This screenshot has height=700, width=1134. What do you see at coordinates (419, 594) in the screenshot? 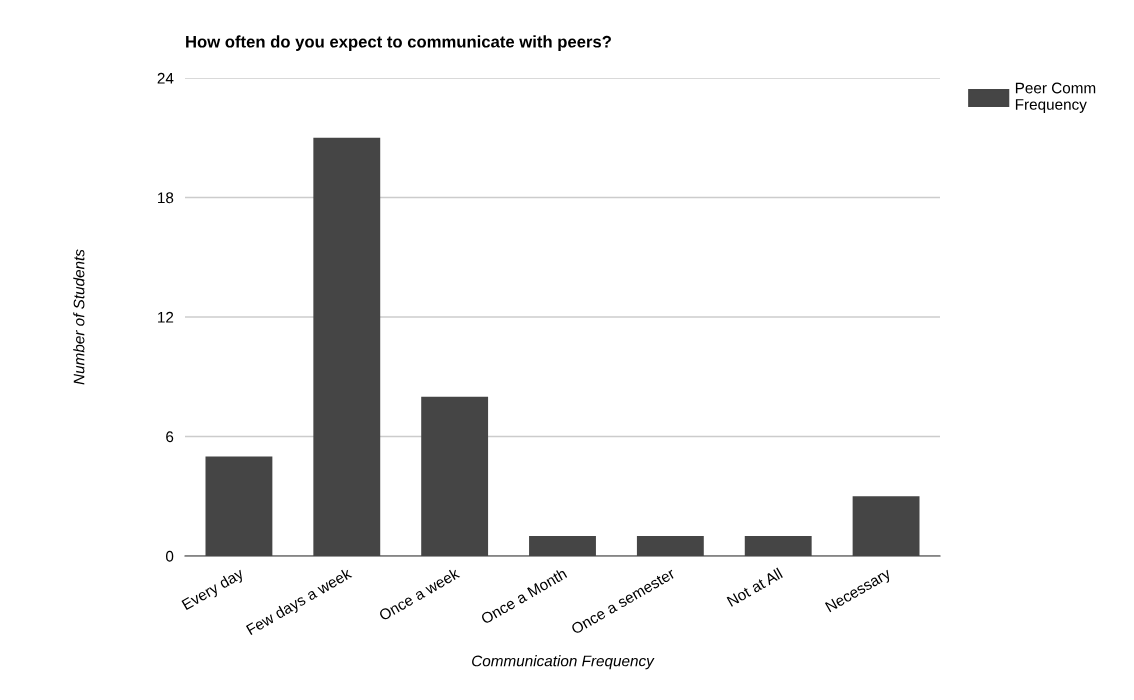
I see `x-tick-label: Once a week` at bounding box center [419, 594].